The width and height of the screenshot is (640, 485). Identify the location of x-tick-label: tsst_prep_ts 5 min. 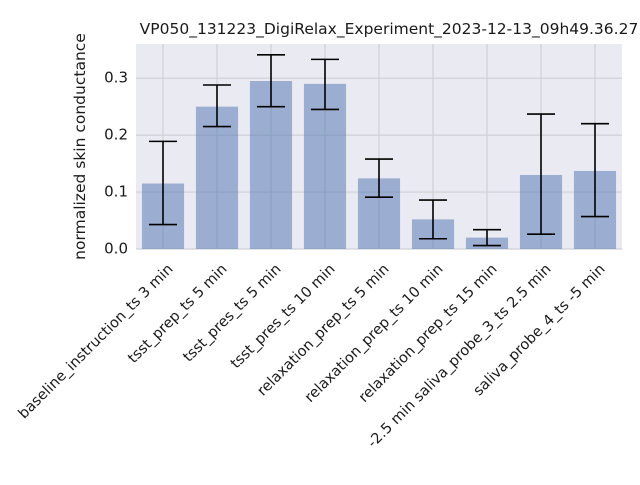
(177, 313).